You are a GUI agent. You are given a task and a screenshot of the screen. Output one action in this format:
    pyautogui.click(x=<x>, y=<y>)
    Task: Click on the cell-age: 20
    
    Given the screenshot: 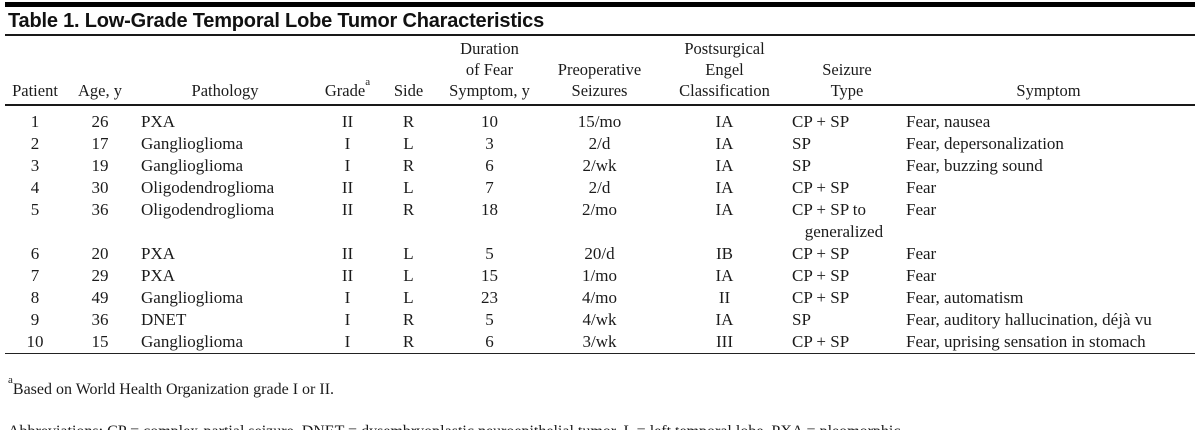 What is the action you would take?
    pyautogui.click(x=100, y=253)
    